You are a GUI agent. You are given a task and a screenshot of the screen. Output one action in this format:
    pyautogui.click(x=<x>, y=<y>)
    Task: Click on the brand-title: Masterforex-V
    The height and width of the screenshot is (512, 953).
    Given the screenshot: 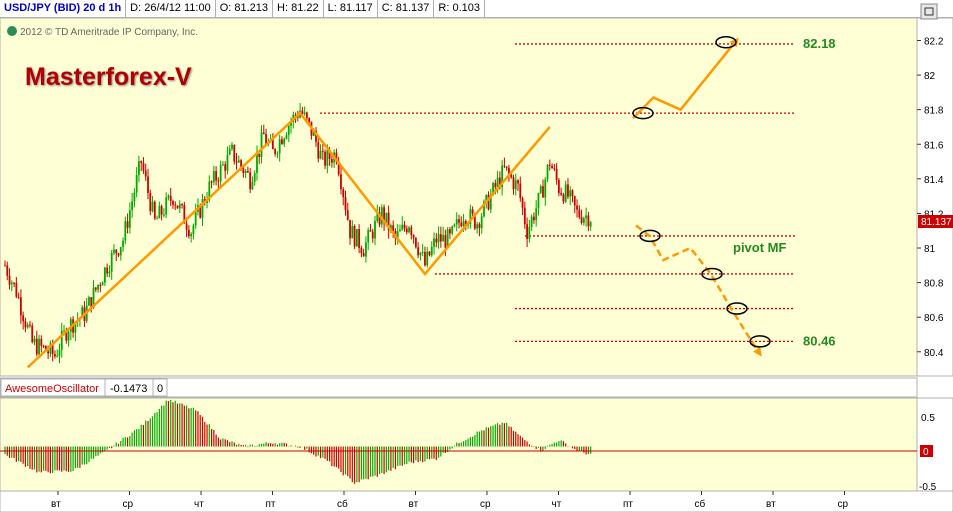 What is the action you would take?
    pyautogui.click(x=108, y=77)
    